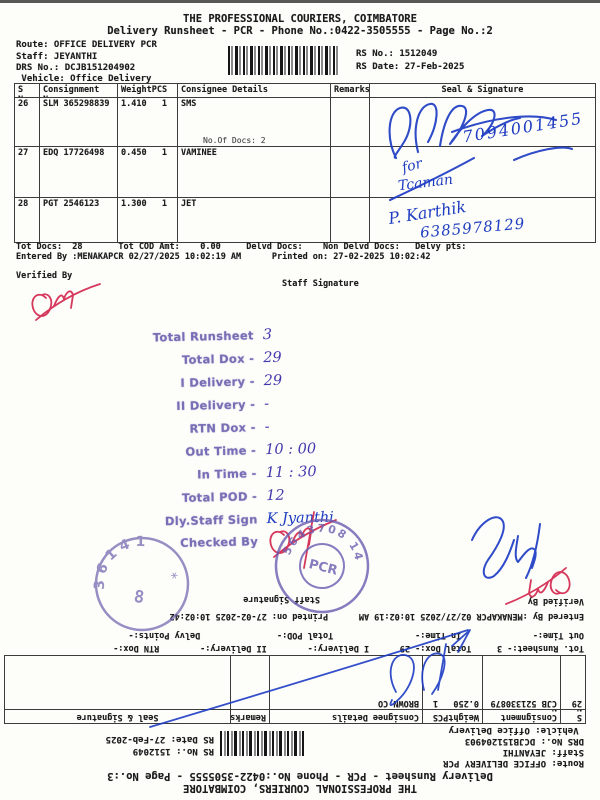  I want to click on consignee-name: SMS, so click(189, 104).